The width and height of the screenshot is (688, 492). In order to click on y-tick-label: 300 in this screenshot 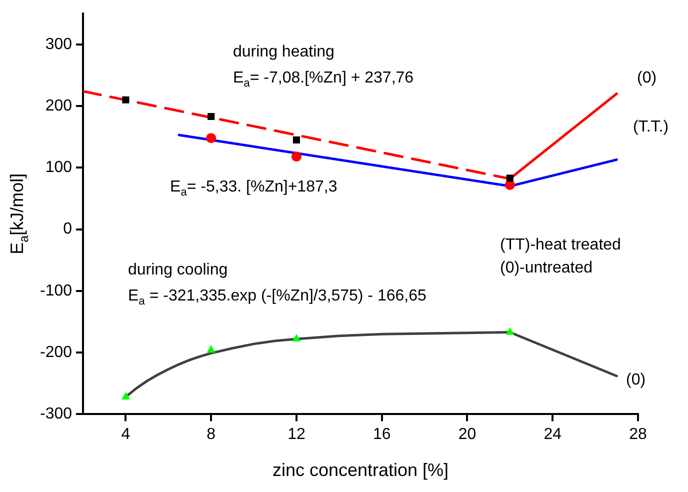, I will do `click(58, 44)`.